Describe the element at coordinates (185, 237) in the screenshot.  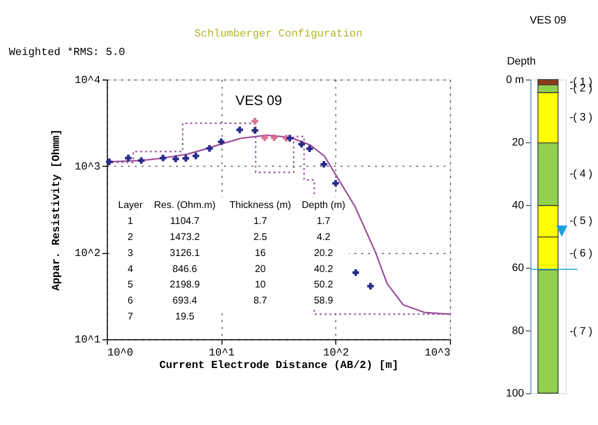
I see `annotation: 1473.2` at that location.